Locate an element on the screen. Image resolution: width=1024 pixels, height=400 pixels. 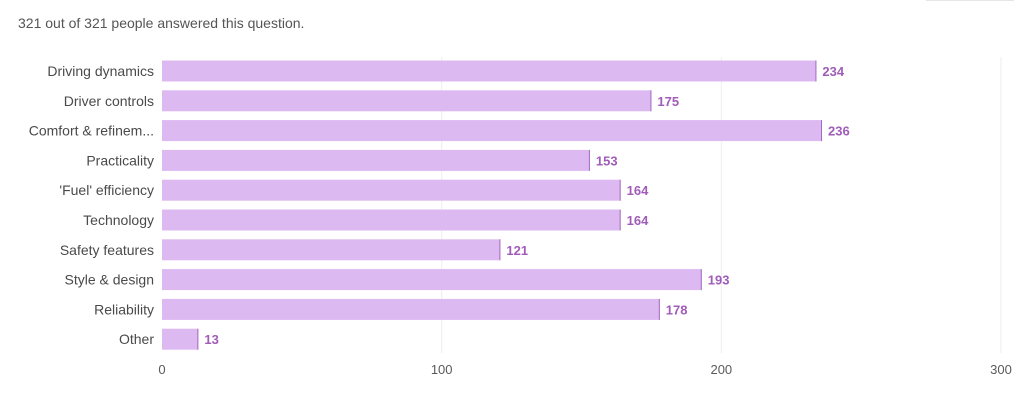
category-label: Safety features is located at coordinates (107, 250).